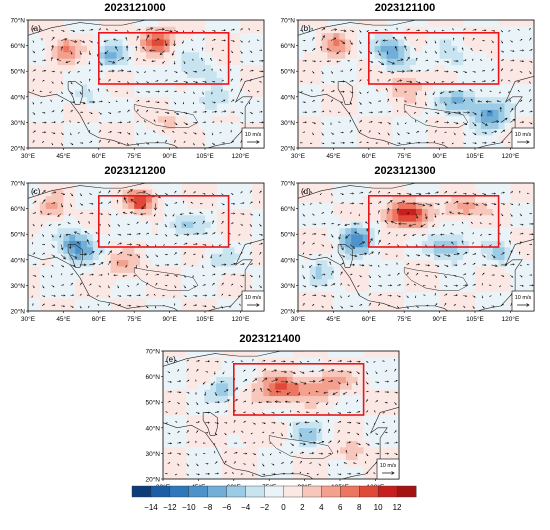  What do you see at coordinates (151, 507) in the screenshot?
I see `colorbar-tick-label: −14` at bounding box center [151, 507].